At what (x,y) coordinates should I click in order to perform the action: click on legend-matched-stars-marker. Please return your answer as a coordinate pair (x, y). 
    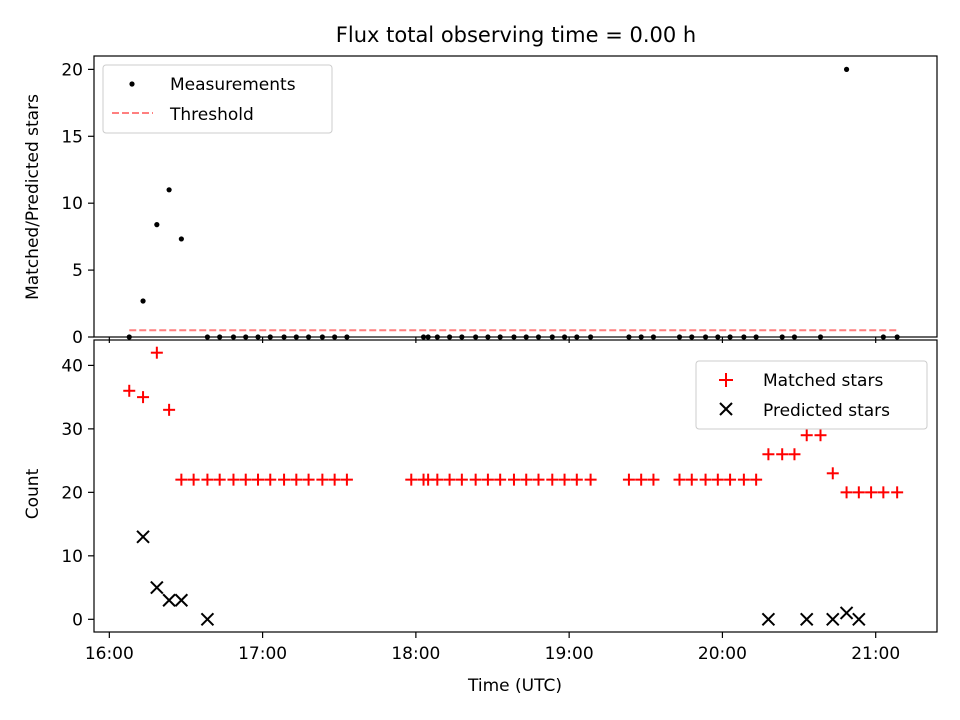
    Looking at the image, I should click on (726, 380).